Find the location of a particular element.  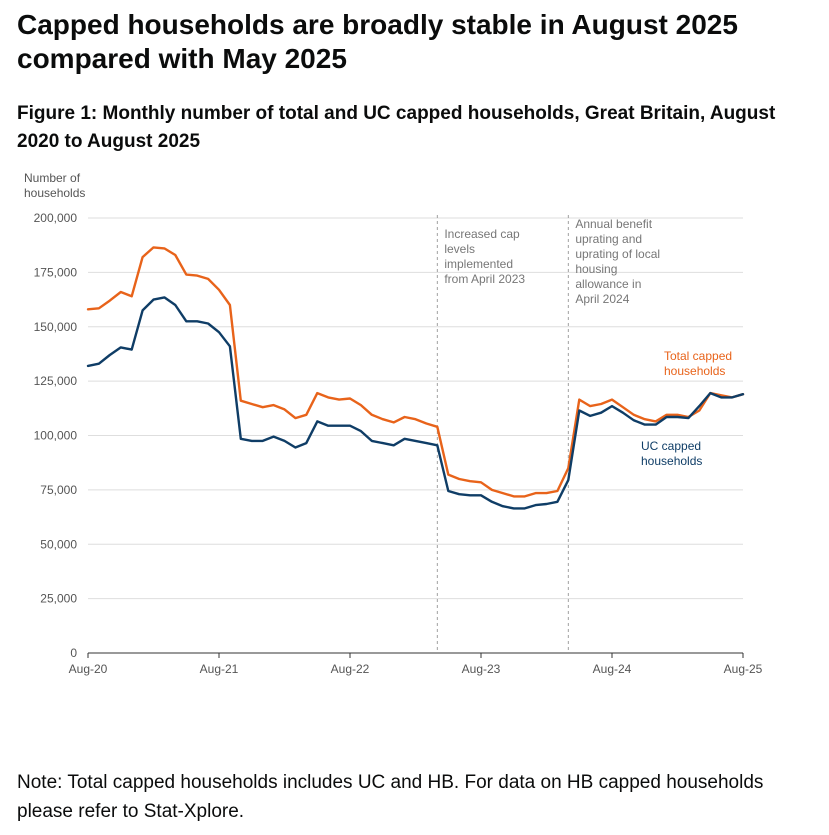

y-tick-label: 175,000 is located at coordinates (56, 272).